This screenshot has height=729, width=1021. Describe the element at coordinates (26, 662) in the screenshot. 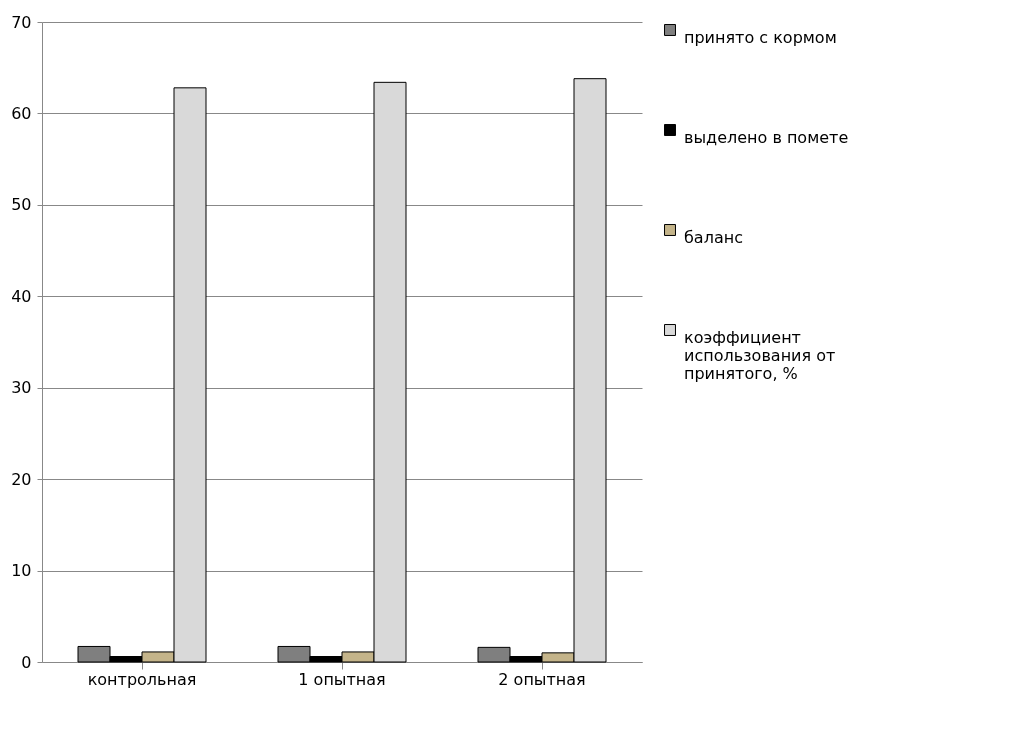

I see `y-tick-label: 0` at that location.